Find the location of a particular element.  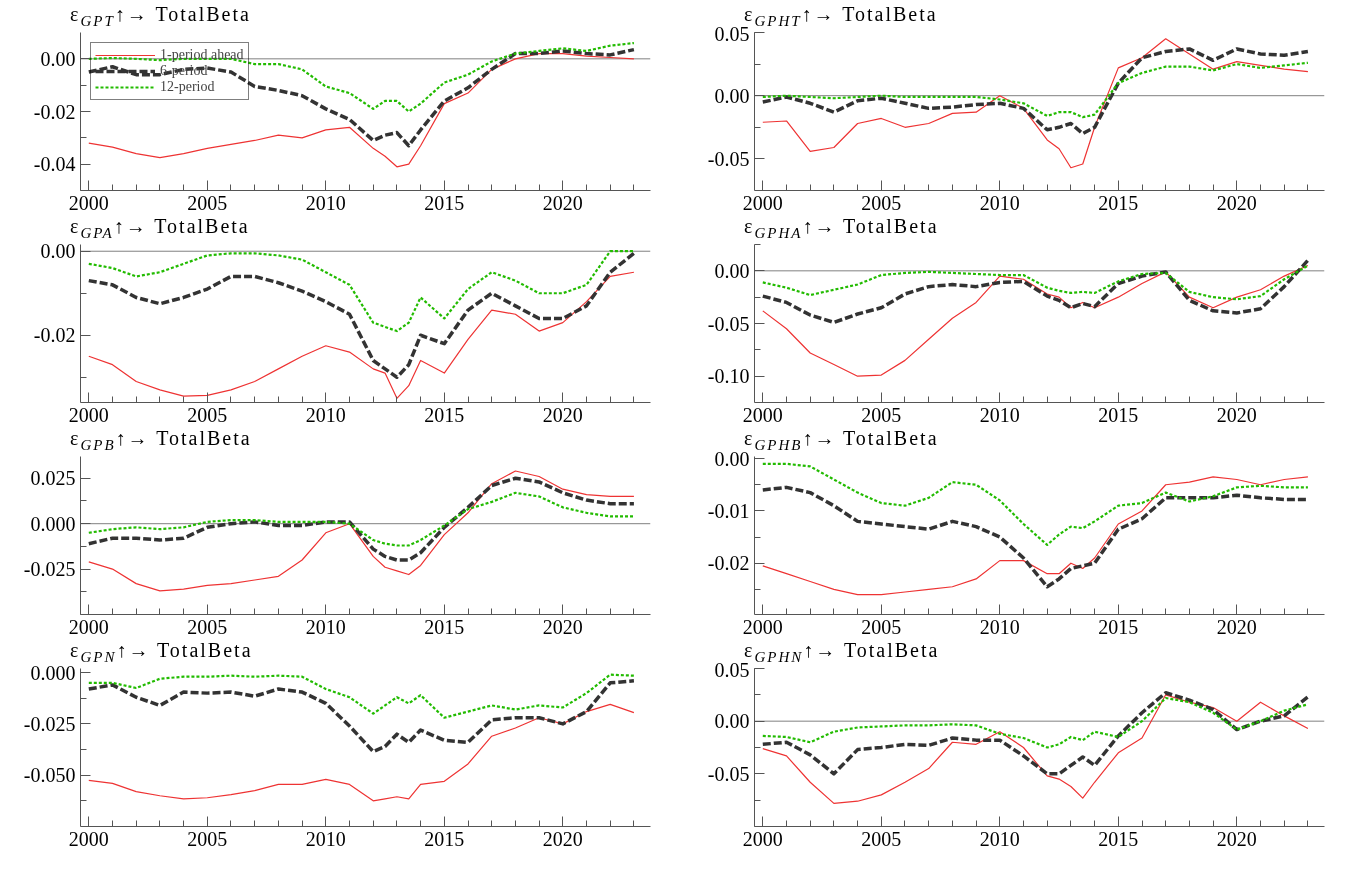

y-tick-label: 0.000 is located at coordinates (53, 523).